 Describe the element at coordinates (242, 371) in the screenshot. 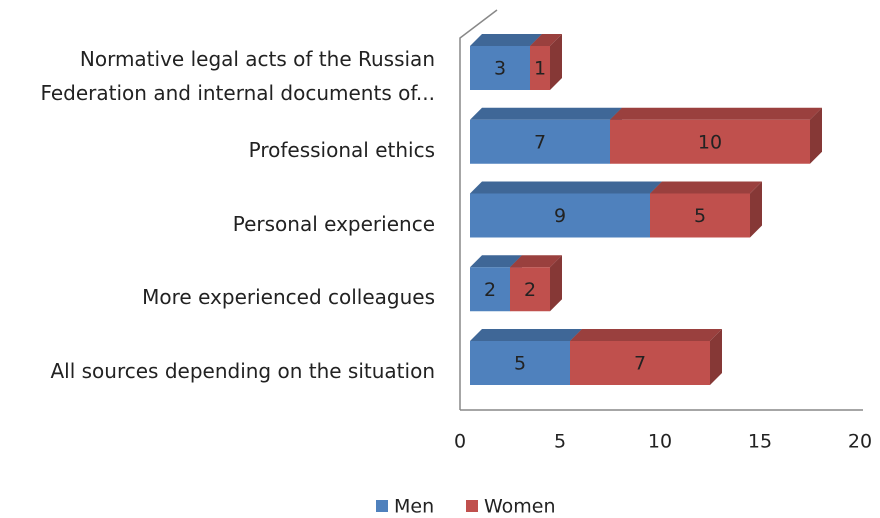

I see `category-label: All sources depending on the situation` at that location.